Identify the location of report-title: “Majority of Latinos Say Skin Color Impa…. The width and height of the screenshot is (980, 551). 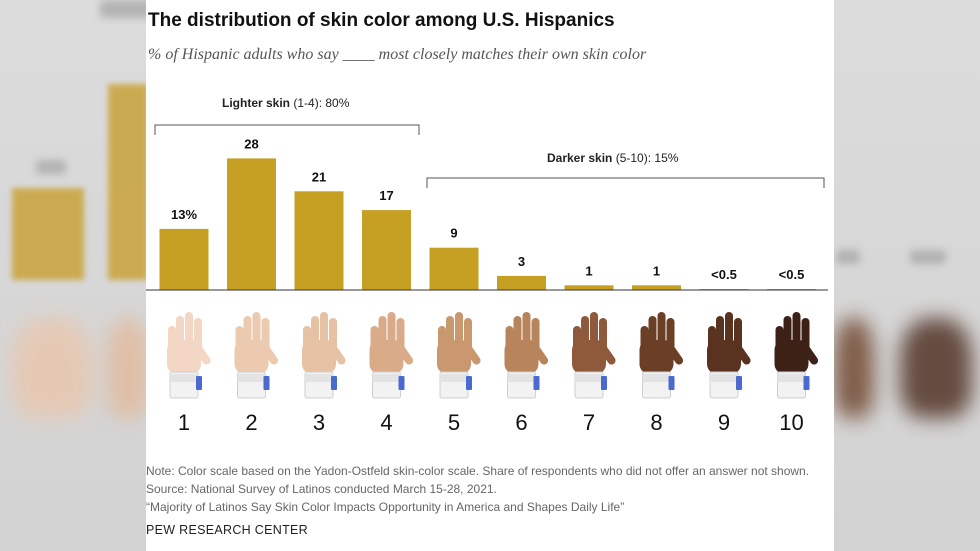
(385, 507).